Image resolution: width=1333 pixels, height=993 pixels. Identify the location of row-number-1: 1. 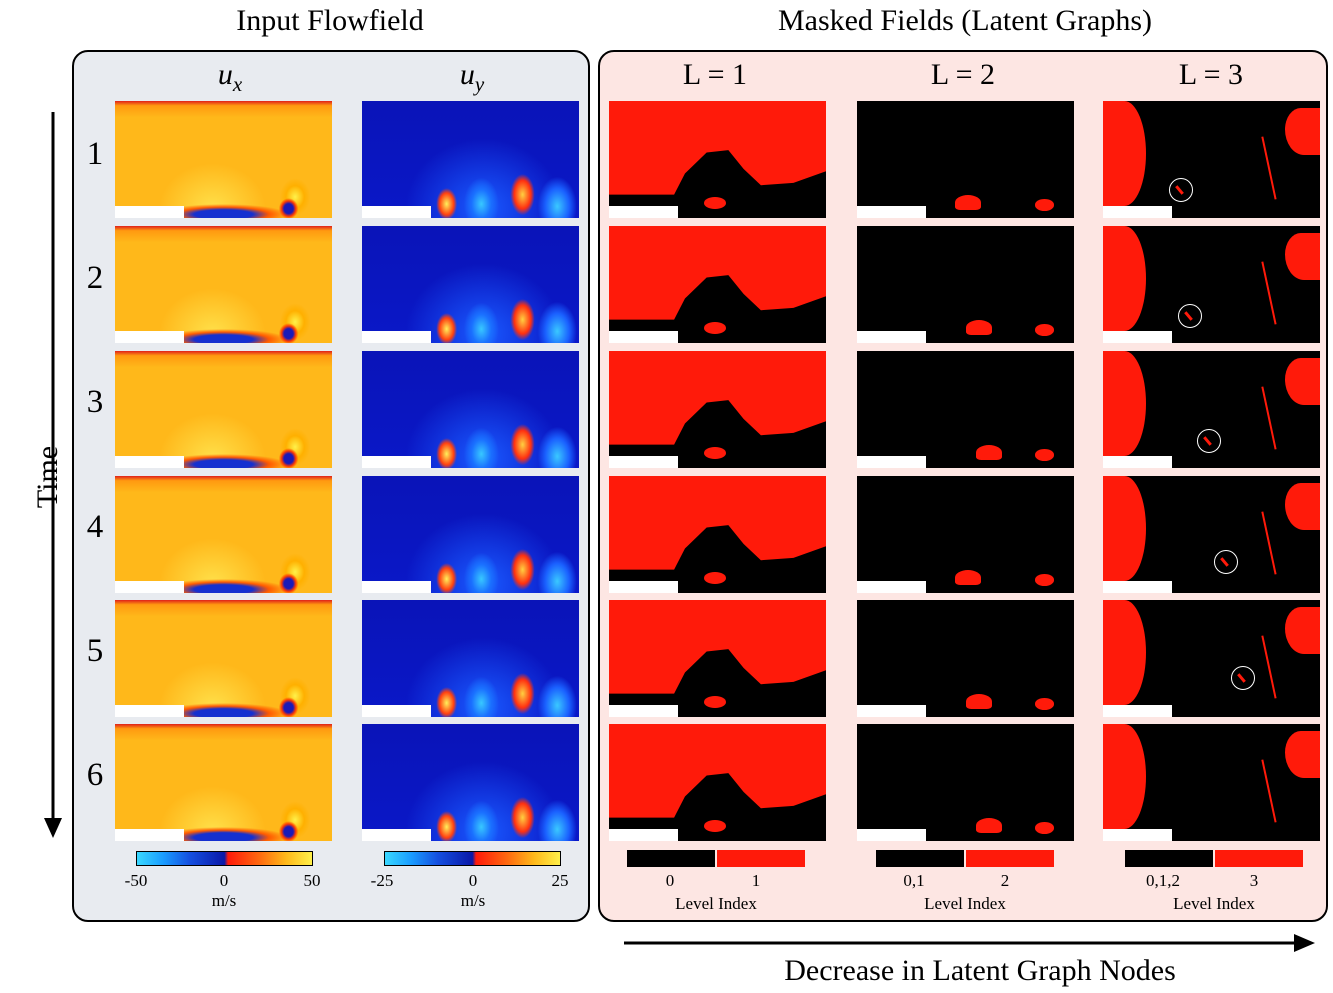
(95, 154).